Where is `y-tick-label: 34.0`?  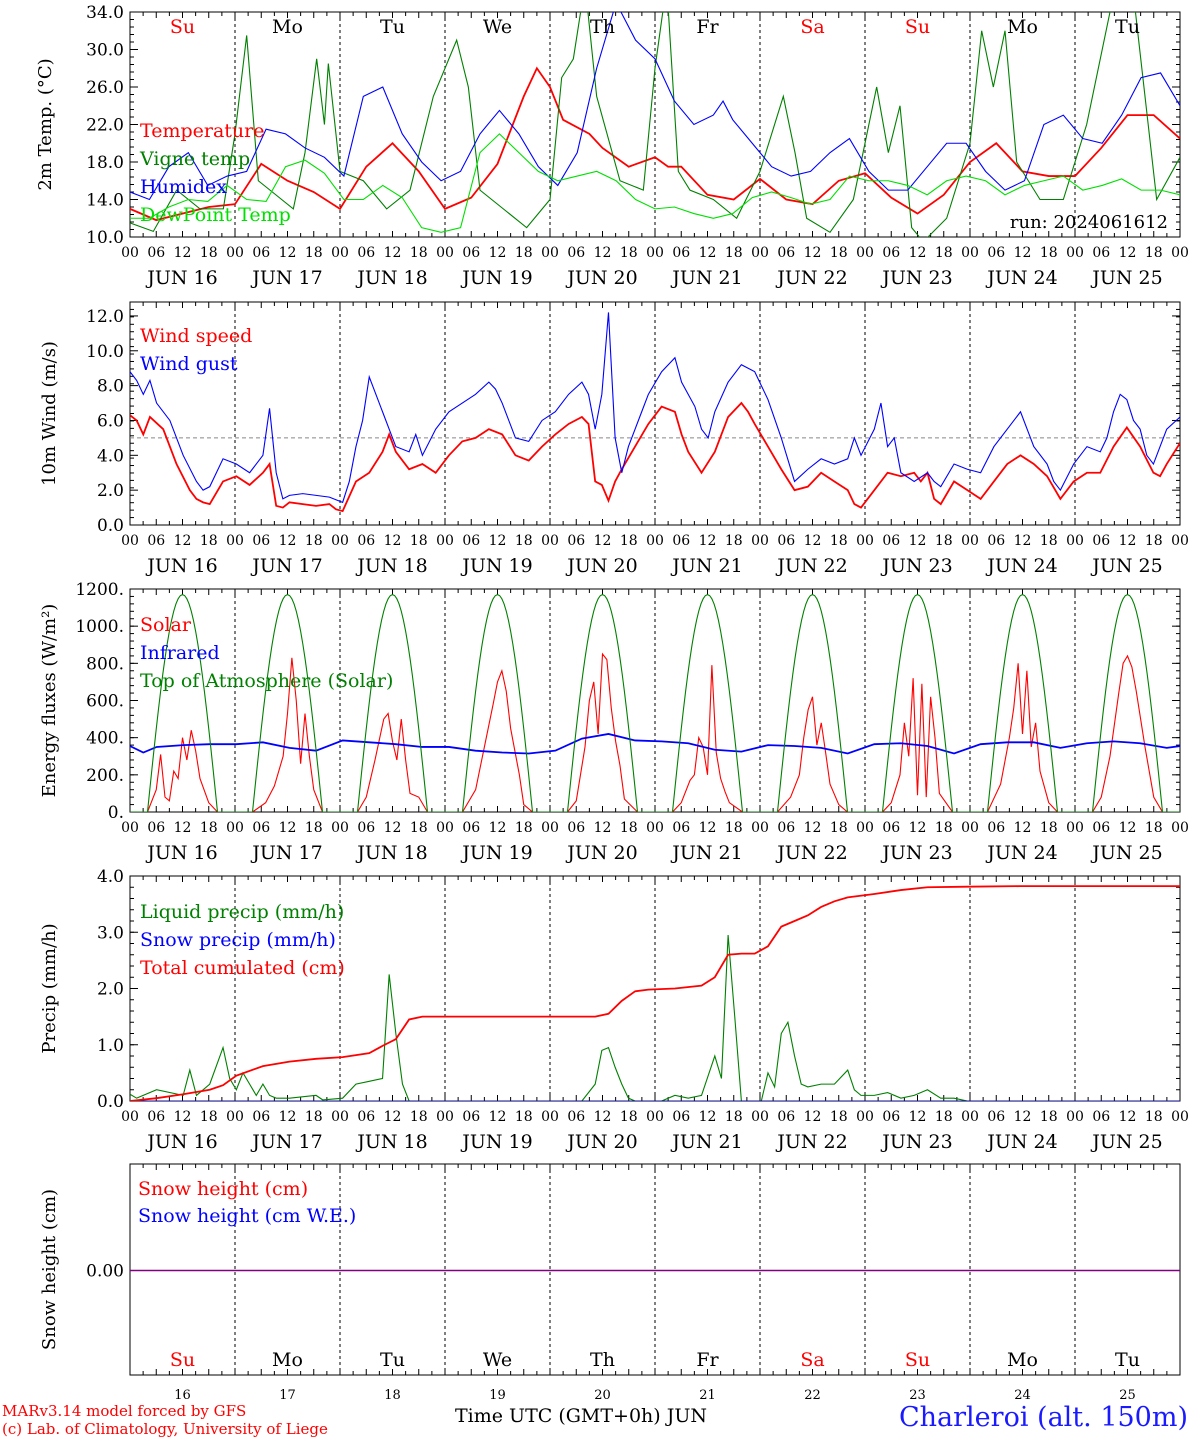 y-tick-label: 34.0 is located at coordinates (105, 13).